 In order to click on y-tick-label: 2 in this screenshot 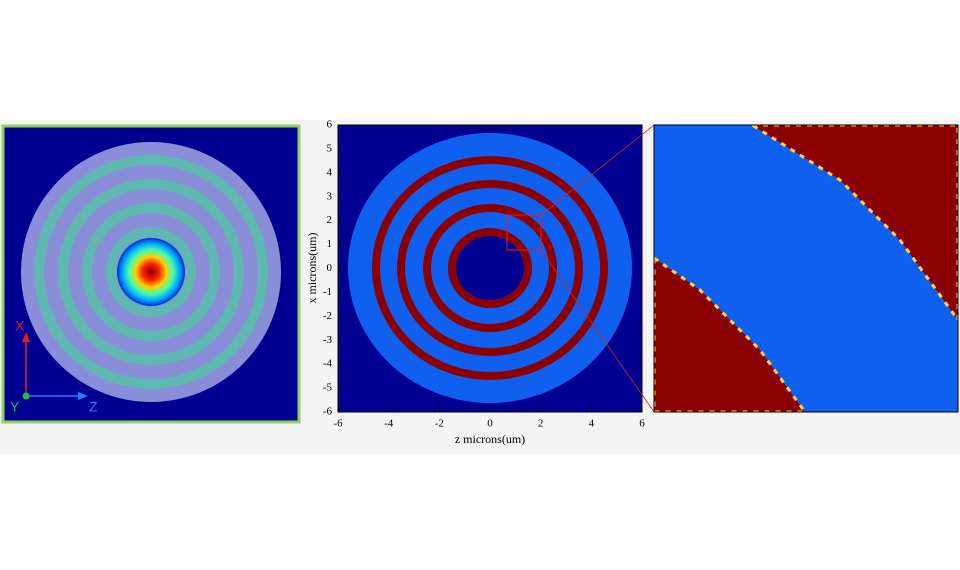, I will do `click(330, 220)`.